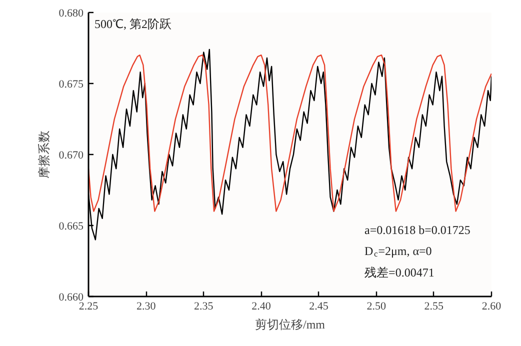 The height and width of the screenshot is (346, 521). What do you see at coordinates (376, 306) in the screenshot?
I see `x-tick-label: 2.50` at bounding box center [376, 306].